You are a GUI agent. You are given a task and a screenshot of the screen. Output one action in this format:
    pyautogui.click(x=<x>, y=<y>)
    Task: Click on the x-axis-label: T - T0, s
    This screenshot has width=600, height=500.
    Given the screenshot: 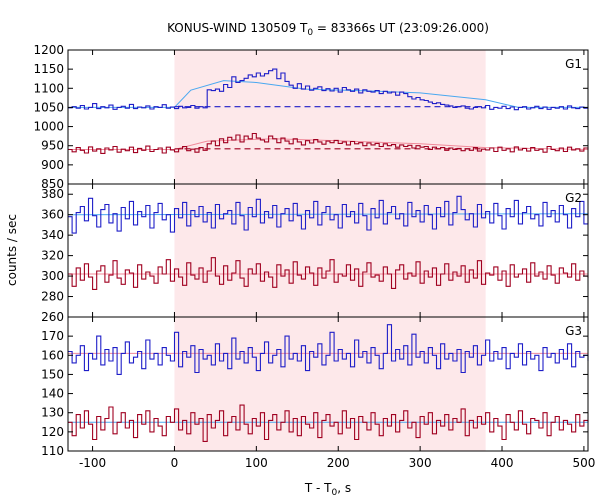 What is the action you would take?
    pyautogui.click(x=327, y=489)
    